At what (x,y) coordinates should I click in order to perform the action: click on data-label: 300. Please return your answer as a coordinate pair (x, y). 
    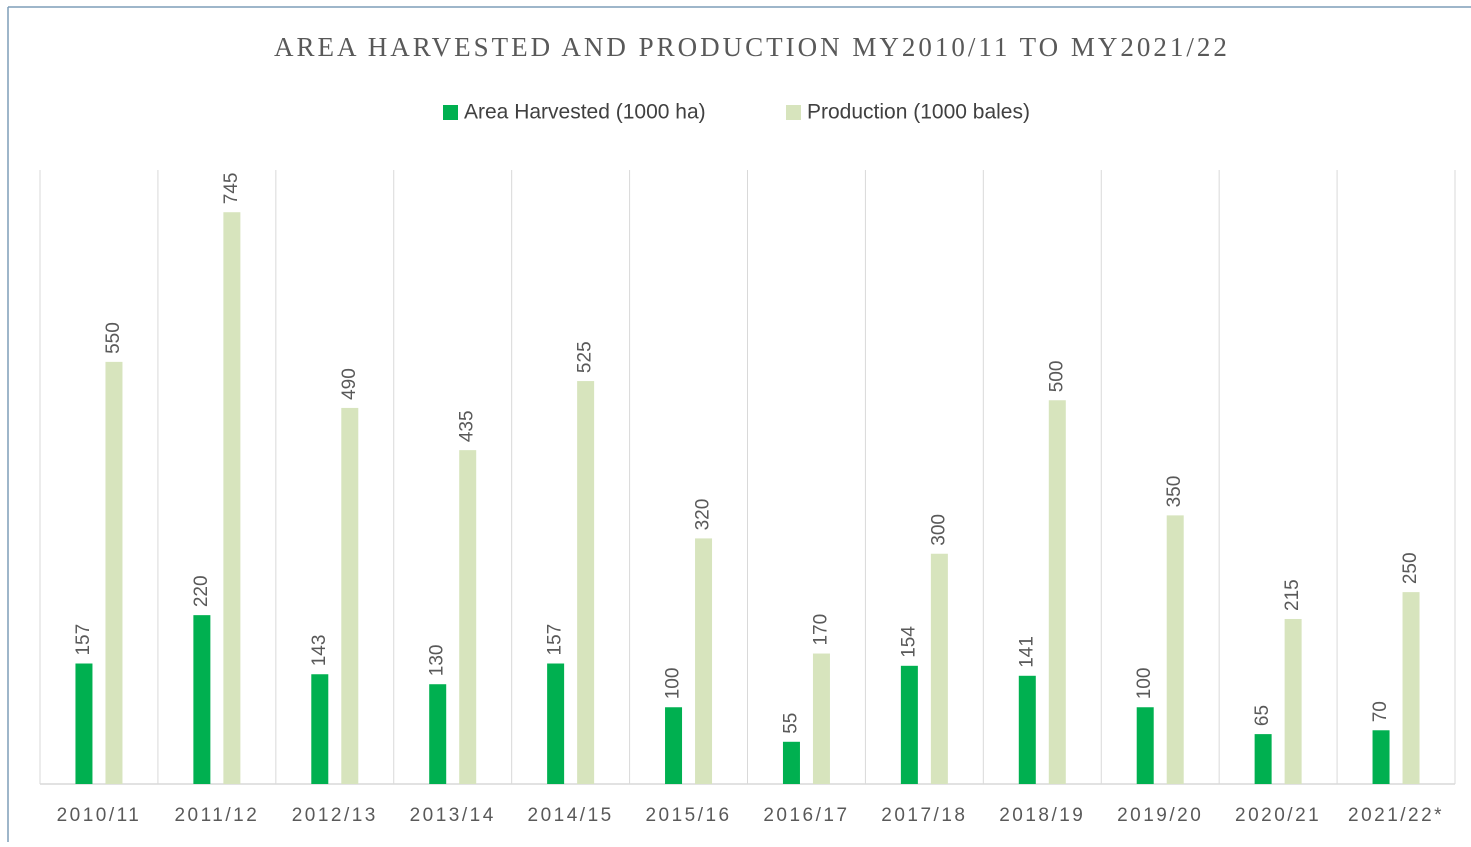
    Looking at the image, I should click on (938, 530).